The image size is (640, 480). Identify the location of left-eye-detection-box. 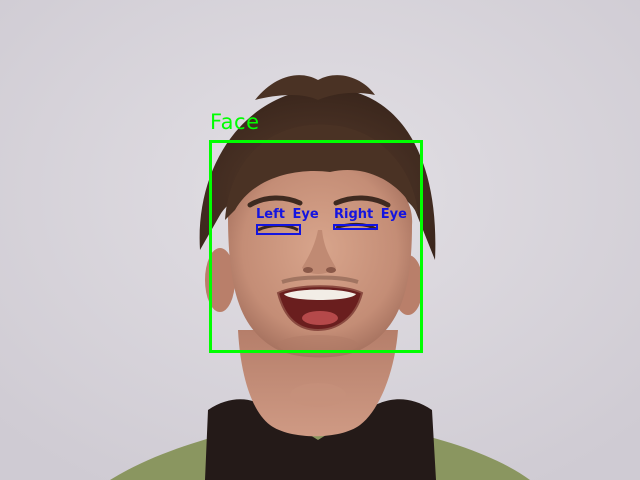
(278, 229).